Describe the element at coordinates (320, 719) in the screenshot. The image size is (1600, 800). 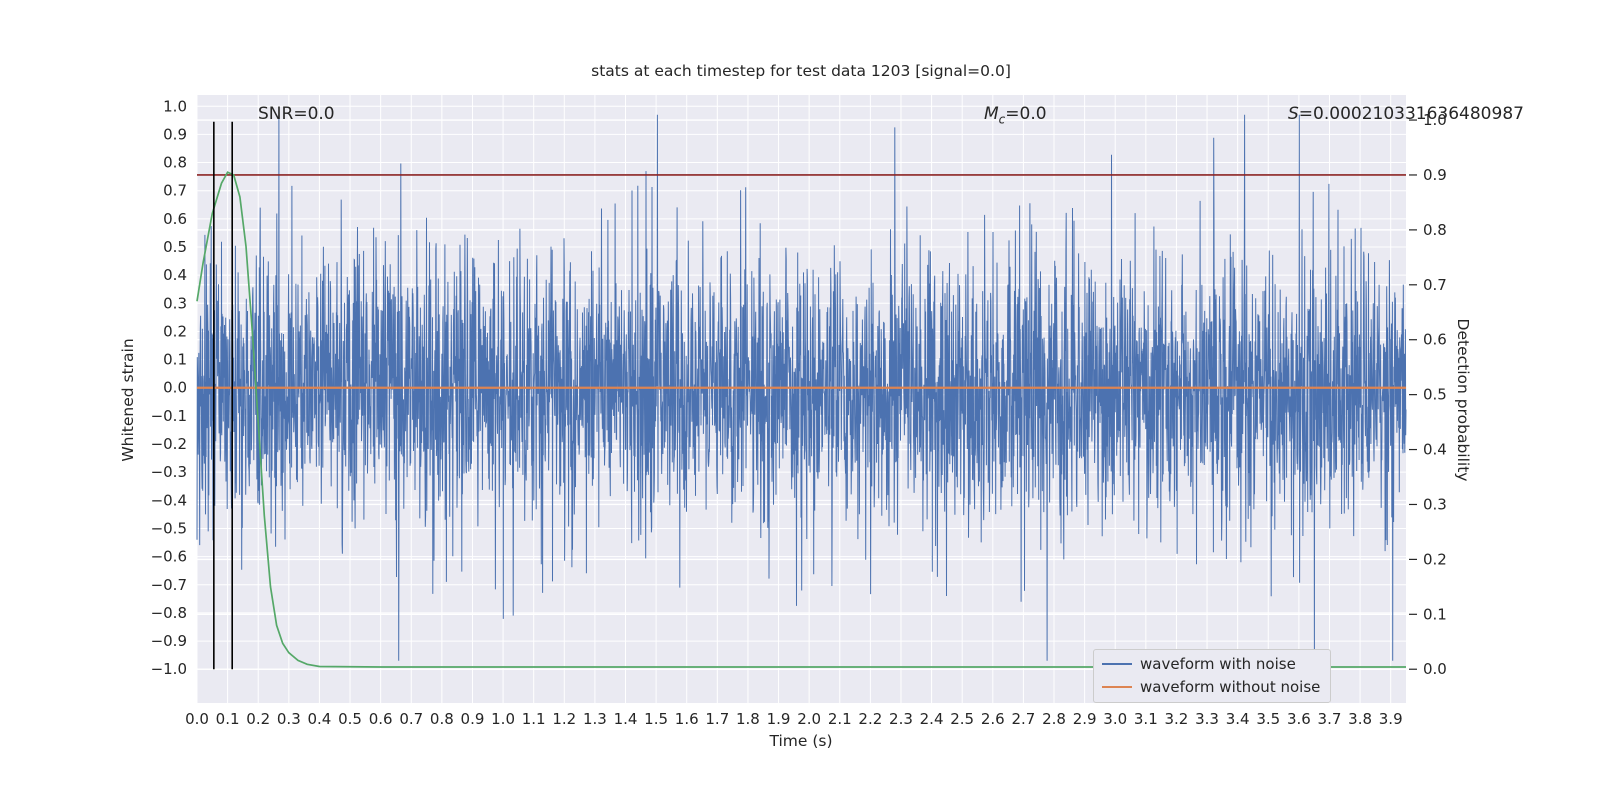
I see `x-tick-label: 0.4` at that location.